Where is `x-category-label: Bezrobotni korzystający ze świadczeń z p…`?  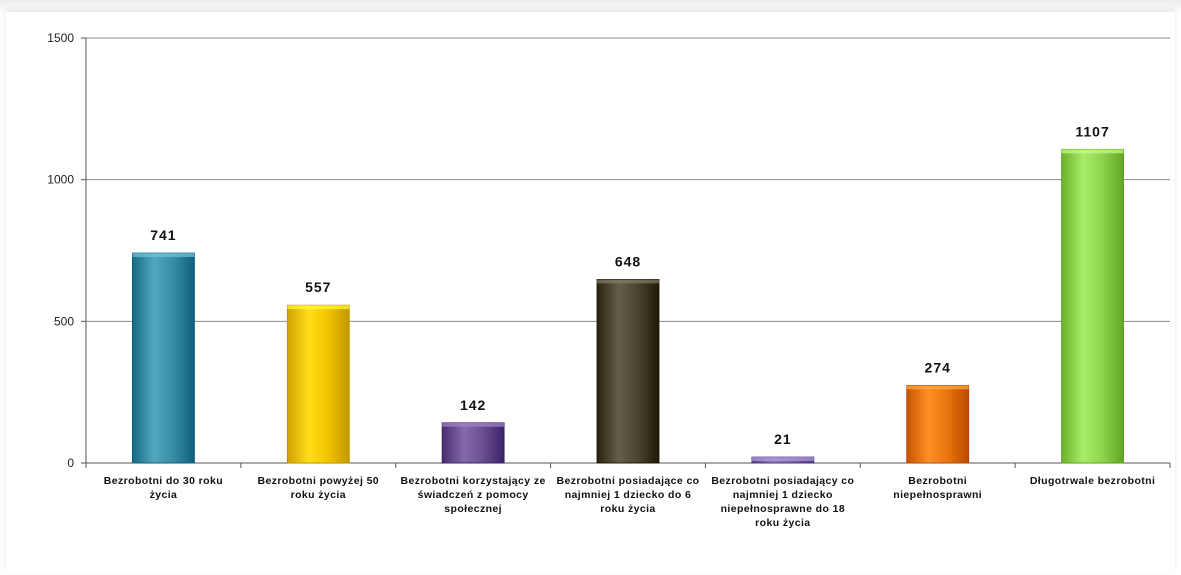 x-category-label: Bezrobotni korzystający ze świadczeń z p… is located at coordinates (473, 495).